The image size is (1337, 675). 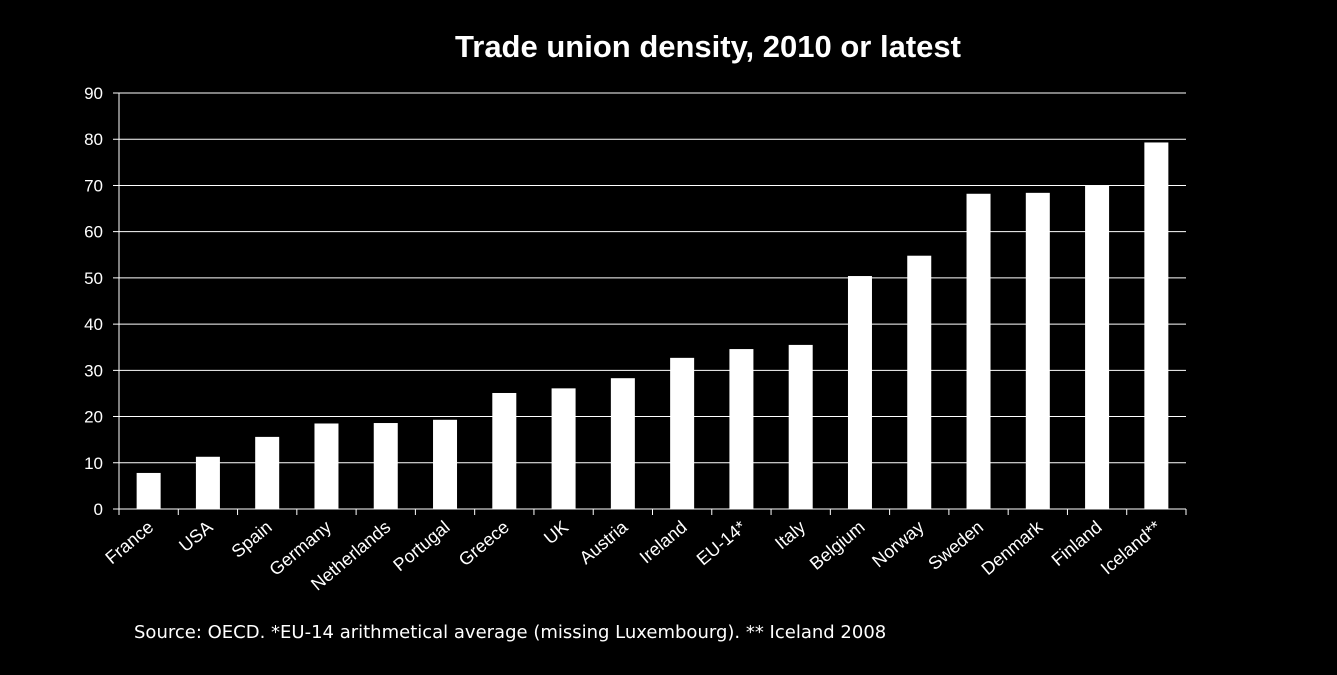 What do you see at coordinates (207, 482) in the screenshot?
I see `bar-usa` at bounding box center [207, 482].